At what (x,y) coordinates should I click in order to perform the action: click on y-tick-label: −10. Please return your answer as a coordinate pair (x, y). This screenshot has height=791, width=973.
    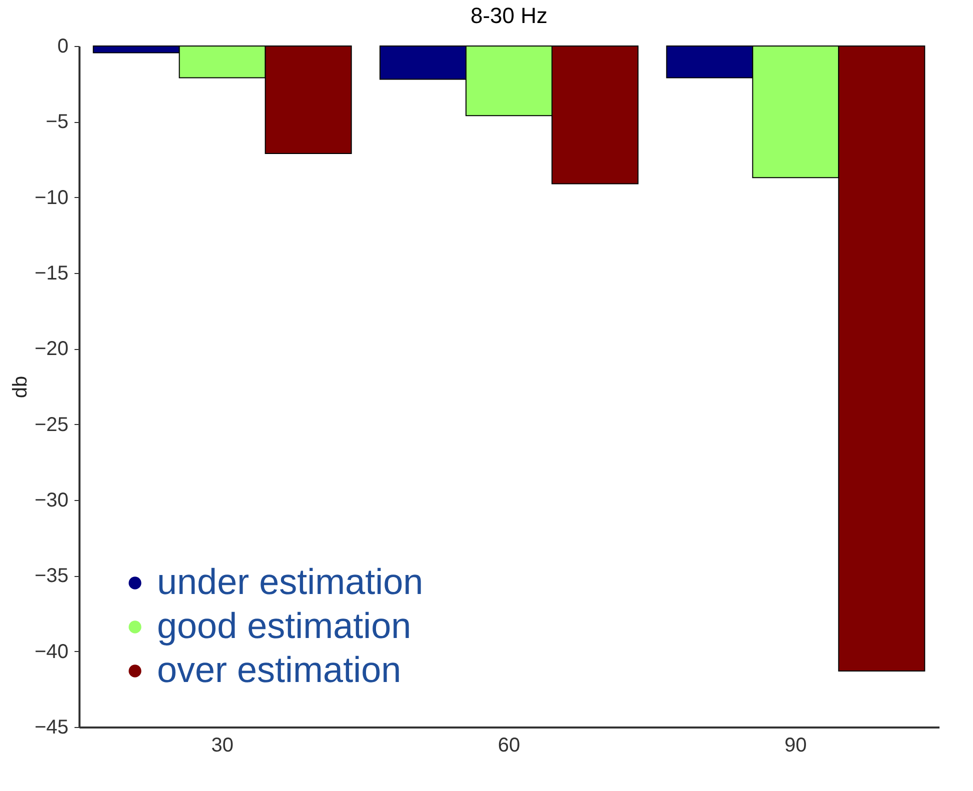
    Looking at the image, I should click on (51, 197).